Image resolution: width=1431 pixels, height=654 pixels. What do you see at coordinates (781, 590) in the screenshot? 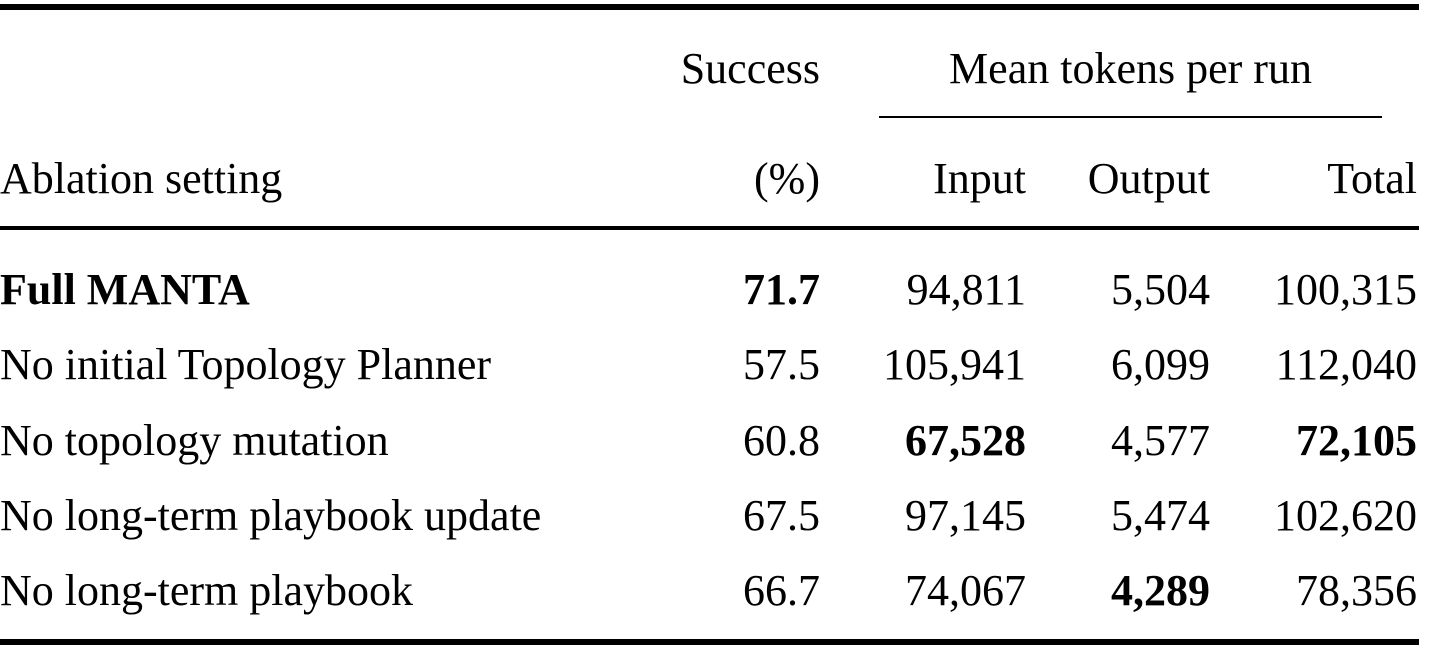
I see `row-success: 66.7` at bounding box center [781, 590].